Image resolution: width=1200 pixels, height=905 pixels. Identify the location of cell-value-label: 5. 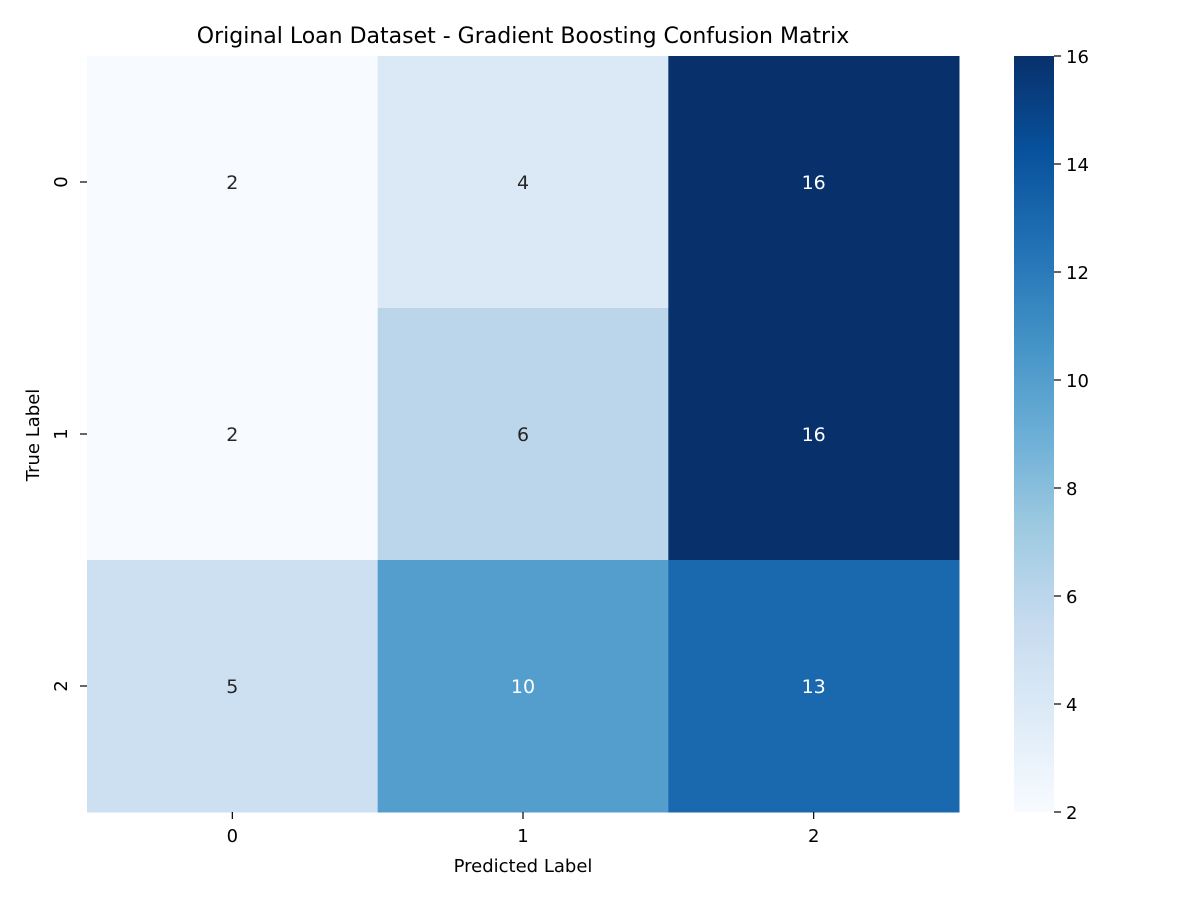
(232, 687).